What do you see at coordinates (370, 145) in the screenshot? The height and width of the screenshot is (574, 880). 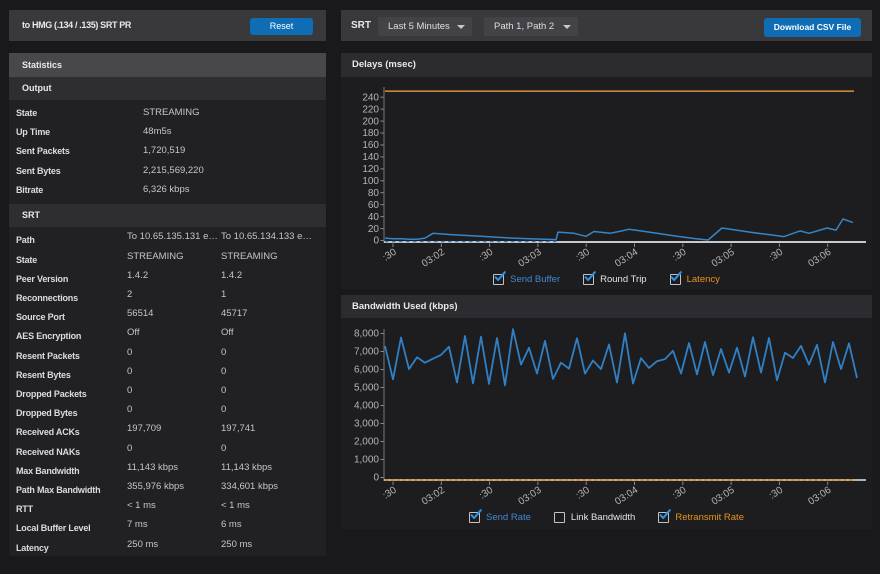 I see `svg-text: 160` at bounding box center [370, 145].